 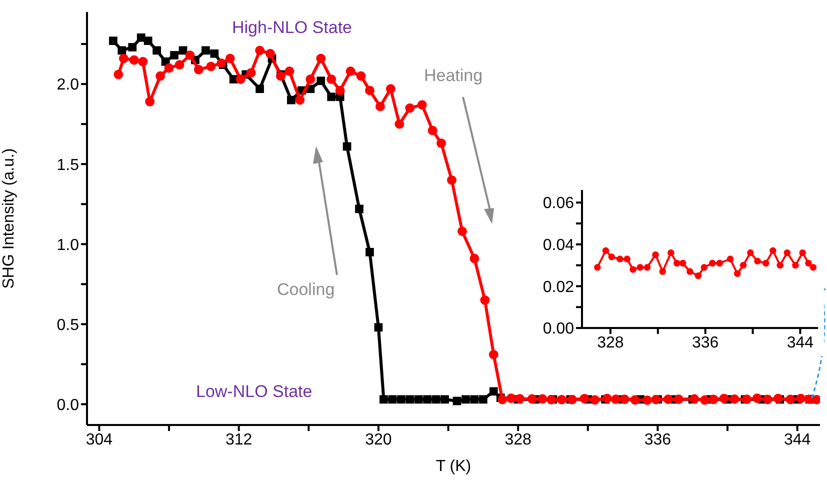 I want to click on x-tick-label: 312, so click(x=238, y=439).